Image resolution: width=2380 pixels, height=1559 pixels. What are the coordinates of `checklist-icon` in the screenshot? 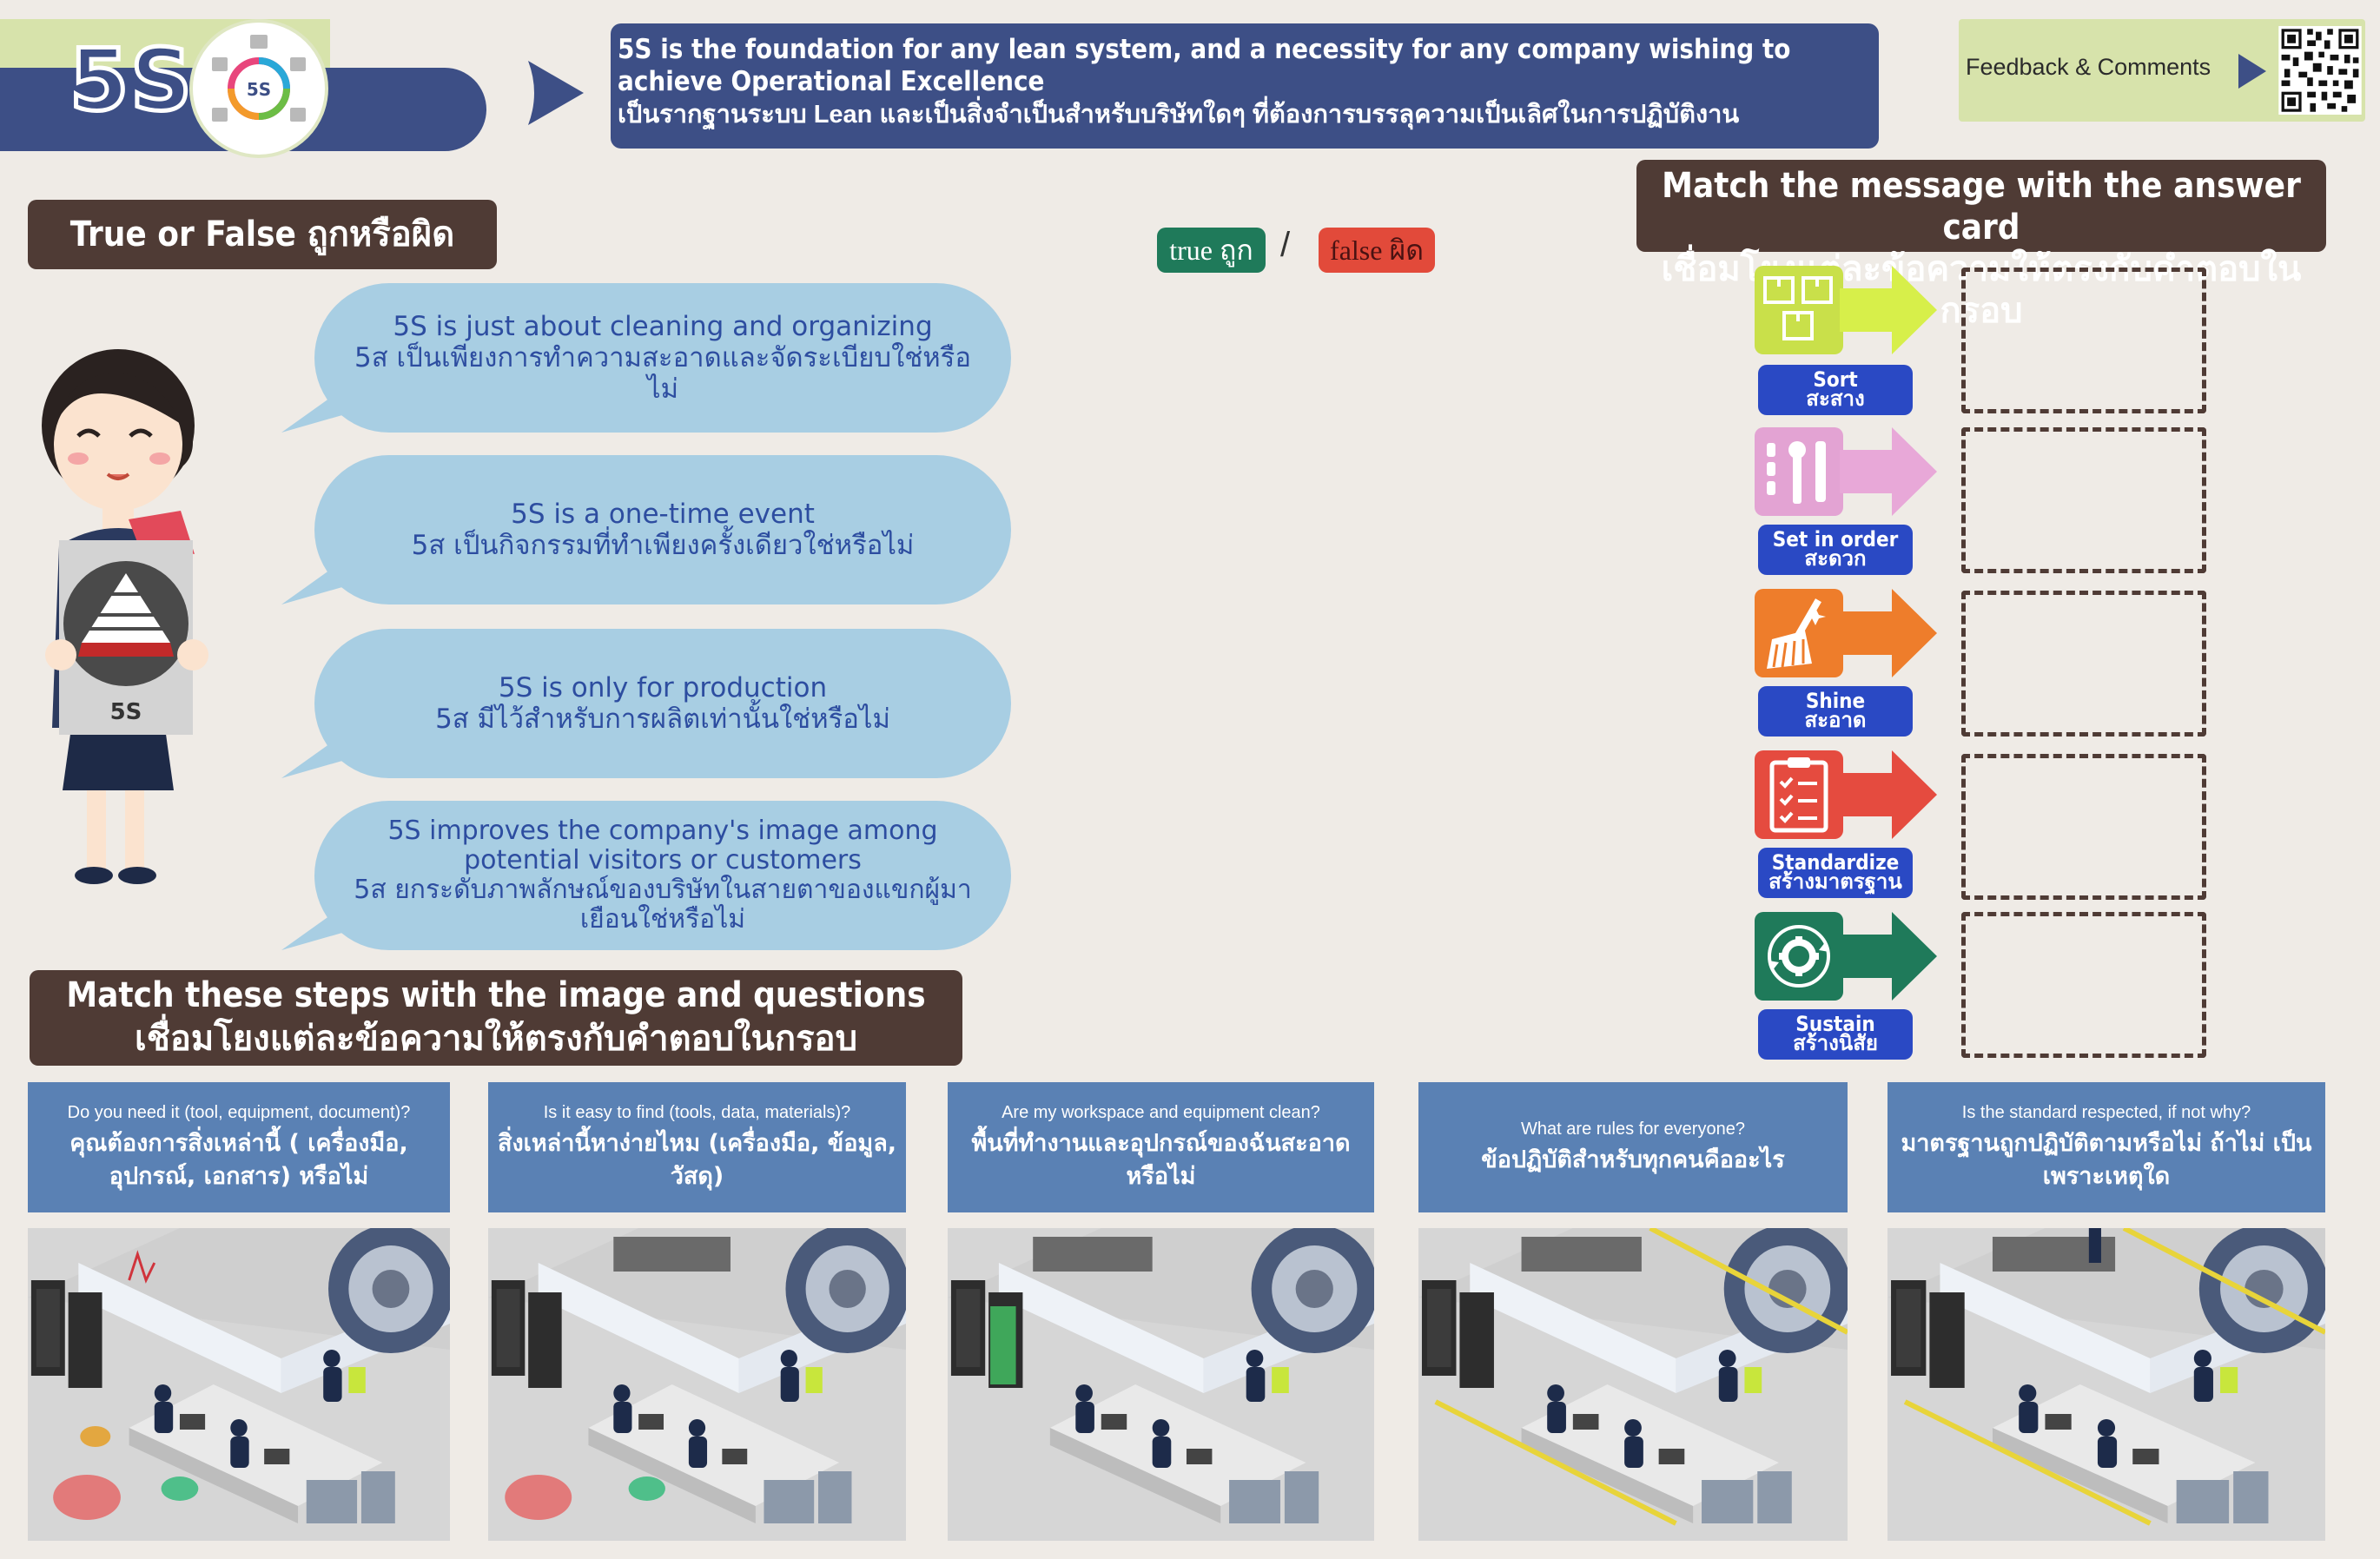 It's located at (1799, 794).